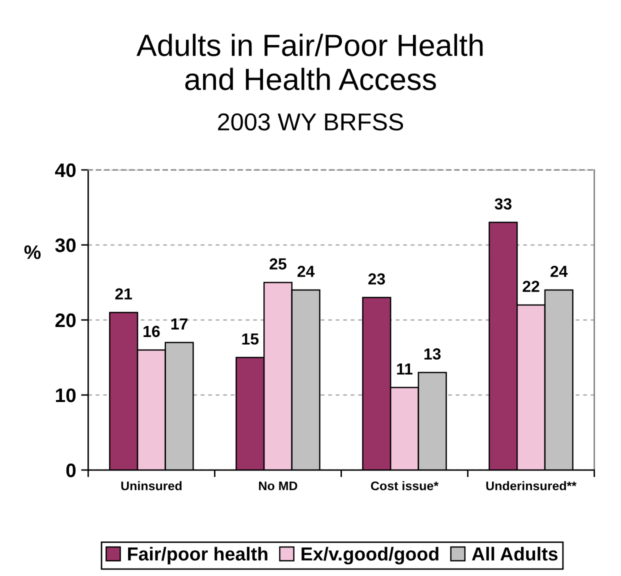  What do you see at coordinates (278, 486) in the screenshot?
I see `x-tick-label: No MD` at bounding box center [278, 486].